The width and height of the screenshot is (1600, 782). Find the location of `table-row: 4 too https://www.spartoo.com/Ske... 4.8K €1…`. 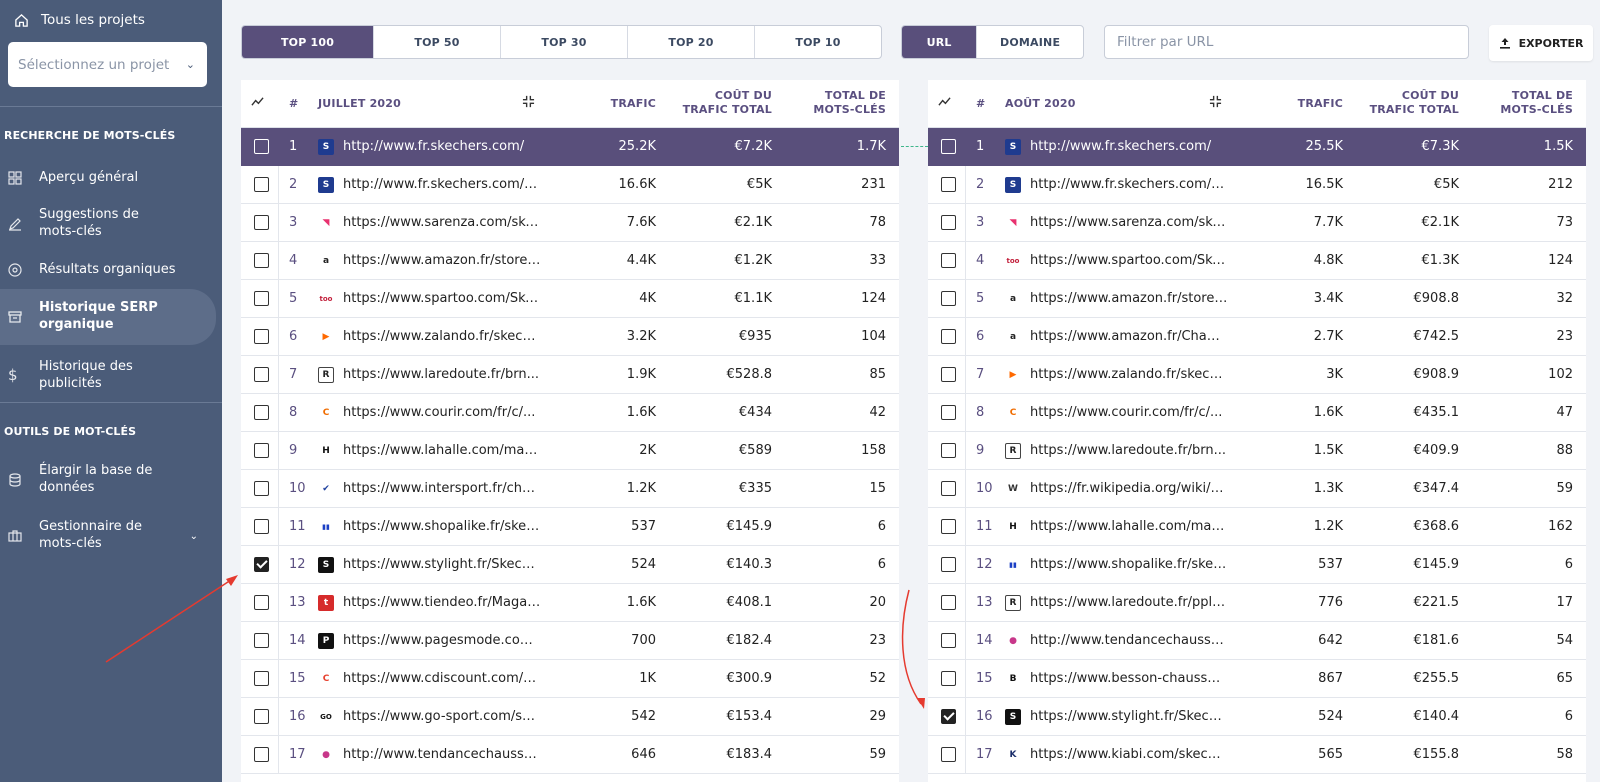

table-row: 4 too https://www.spartoo.com/Ske... 4.8K €1… is located at coordinates (1257, 261).